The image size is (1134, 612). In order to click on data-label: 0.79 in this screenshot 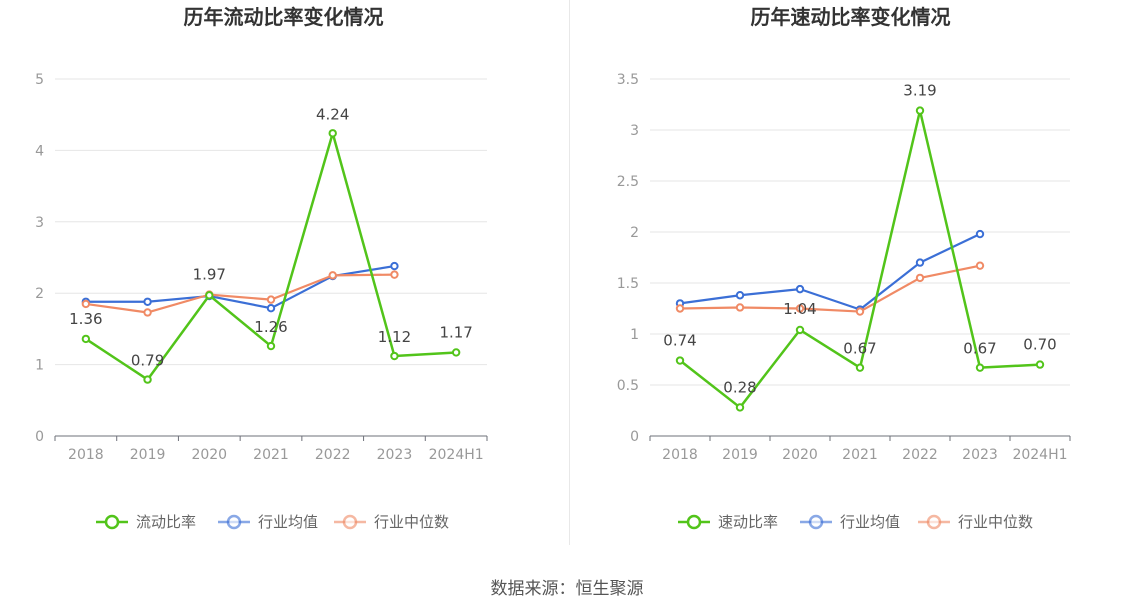, I will do `click(147, 361)`.